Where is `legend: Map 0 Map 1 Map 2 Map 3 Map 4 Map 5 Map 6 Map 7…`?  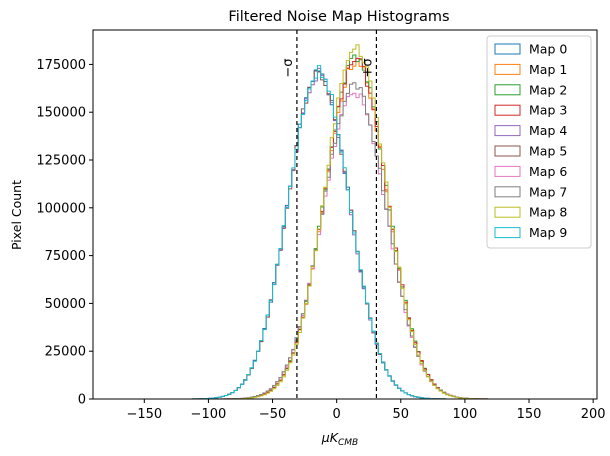 legend: Map 0 Map 1 Map 2 Map 3 Map 4 Map 5 Map 6 Map 7… is located at coordinates (539, 142).